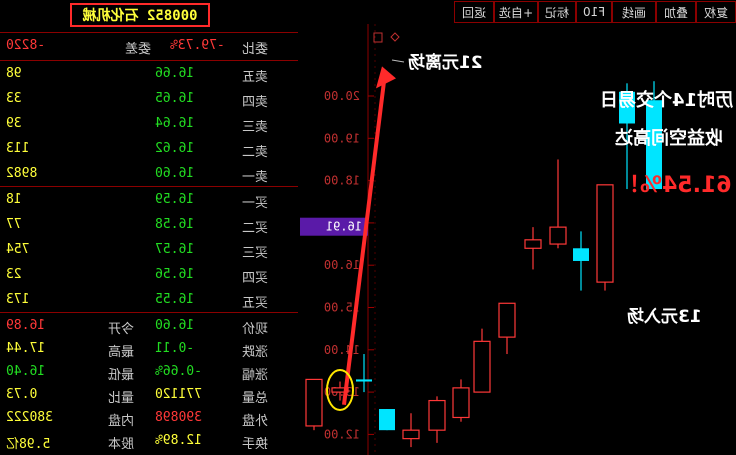 The height and width of the screenshot is (455, 736). What do you see at coordinates (28, 444) in the screenshot?
I see `stat-value-left: 5.98亿` at bounding box center [28, 444].